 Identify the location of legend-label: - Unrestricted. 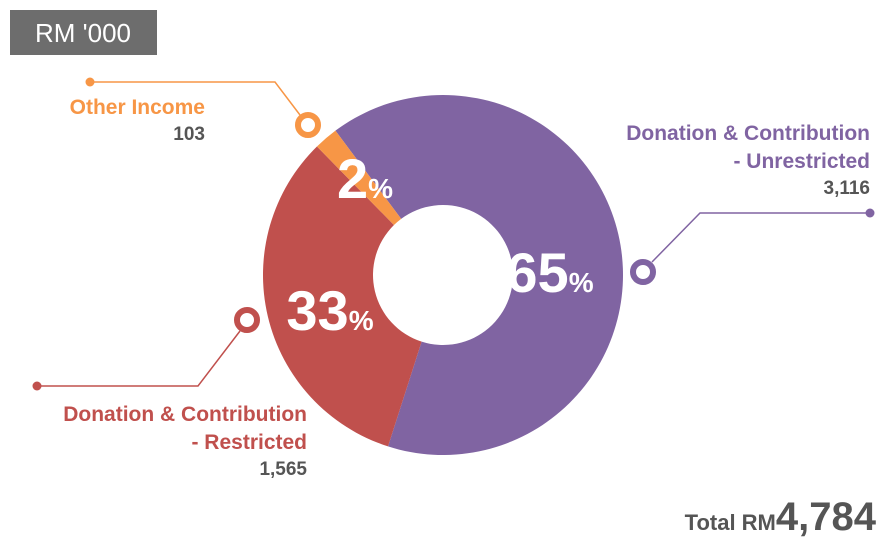
(801, 161).